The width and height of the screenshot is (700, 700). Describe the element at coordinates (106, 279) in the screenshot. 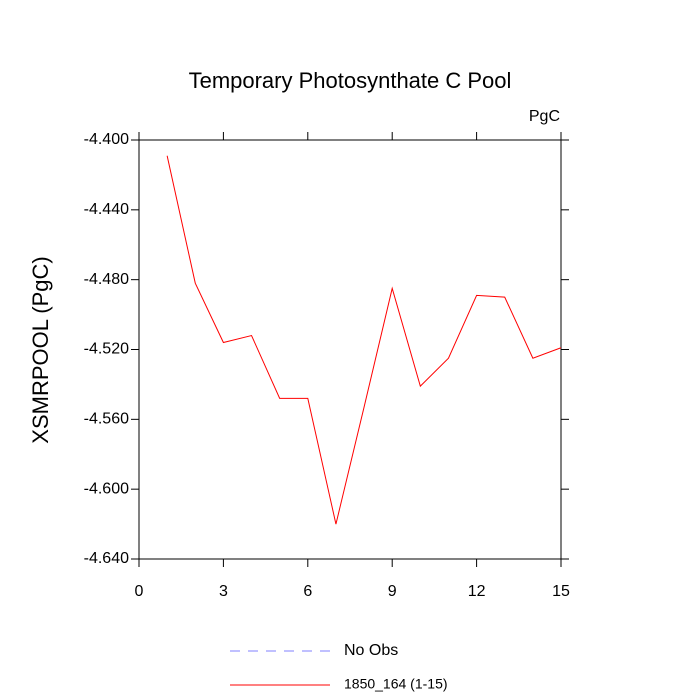

I see `y-tick-label: -4.480` at that location.